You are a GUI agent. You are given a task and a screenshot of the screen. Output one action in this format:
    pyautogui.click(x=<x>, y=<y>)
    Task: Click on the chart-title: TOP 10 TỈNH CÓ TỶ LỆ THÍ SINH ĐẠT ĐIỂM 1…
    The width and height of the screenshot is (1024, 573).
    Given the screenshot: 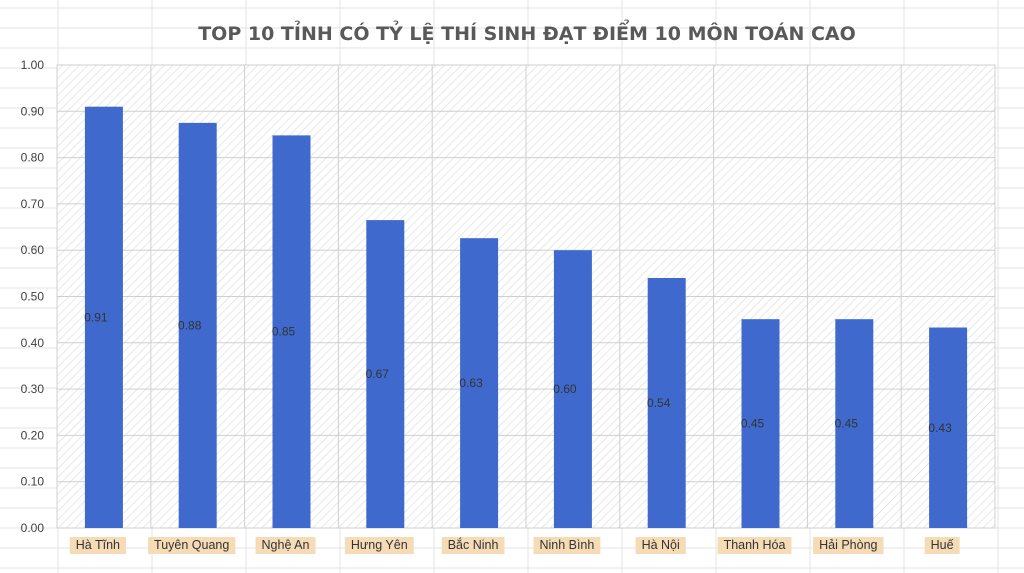 What is the action you would take?
    pyautogui.click(x=527, y=32)
    